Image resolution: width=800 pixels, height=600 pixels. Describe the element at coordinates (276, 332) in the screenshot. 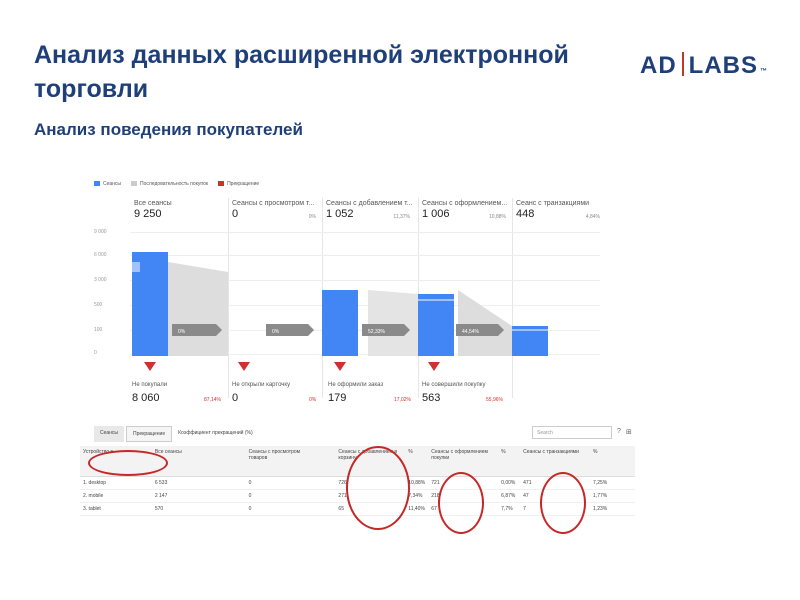

I see `conv-label-2: 0%` at that location.